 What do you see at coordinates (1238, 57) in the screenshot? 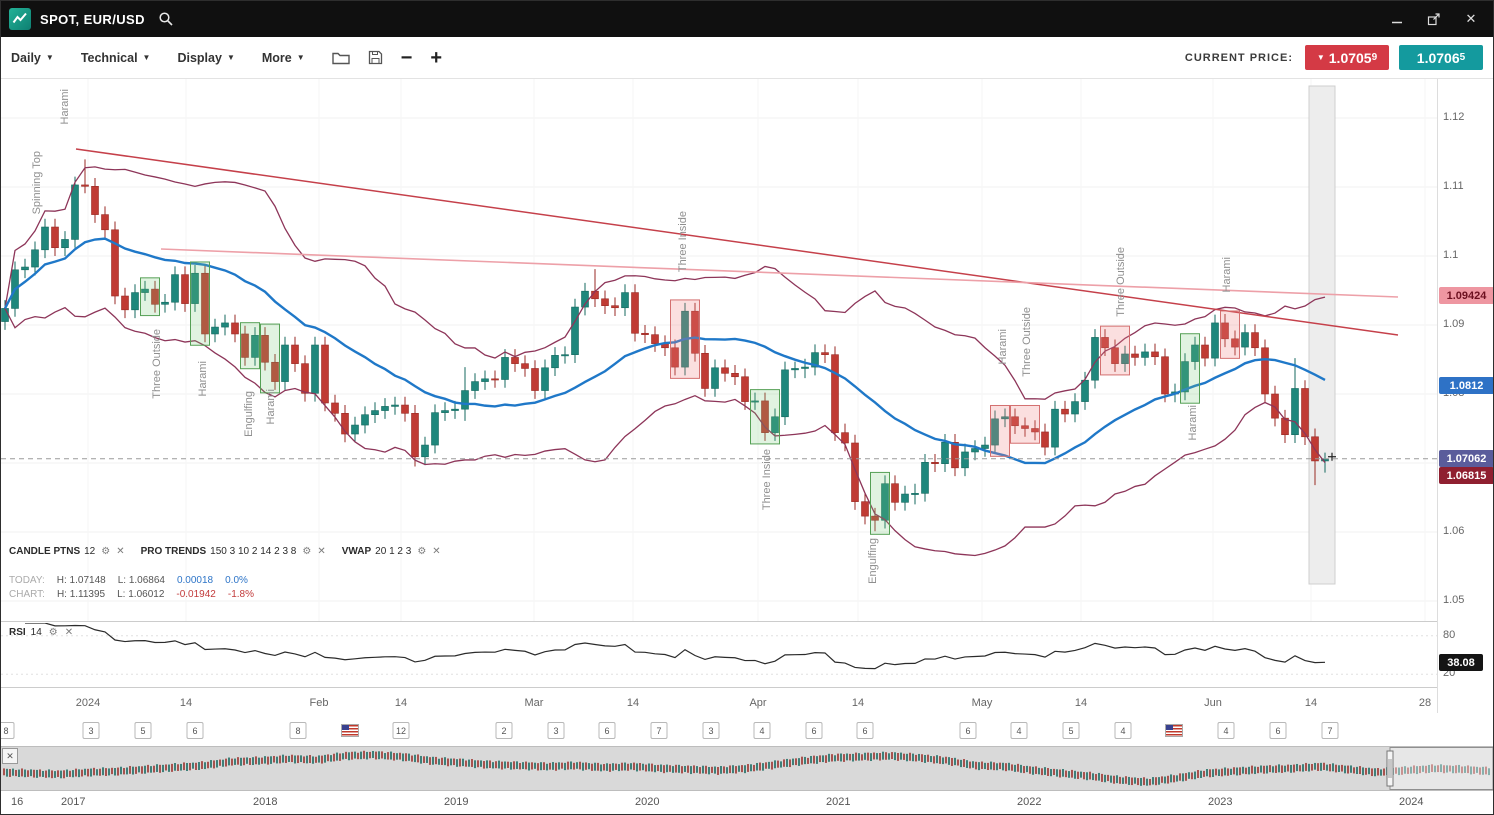
I see `current-price-label: CURRENT PRICE:` at bounding box center [1238, 57].